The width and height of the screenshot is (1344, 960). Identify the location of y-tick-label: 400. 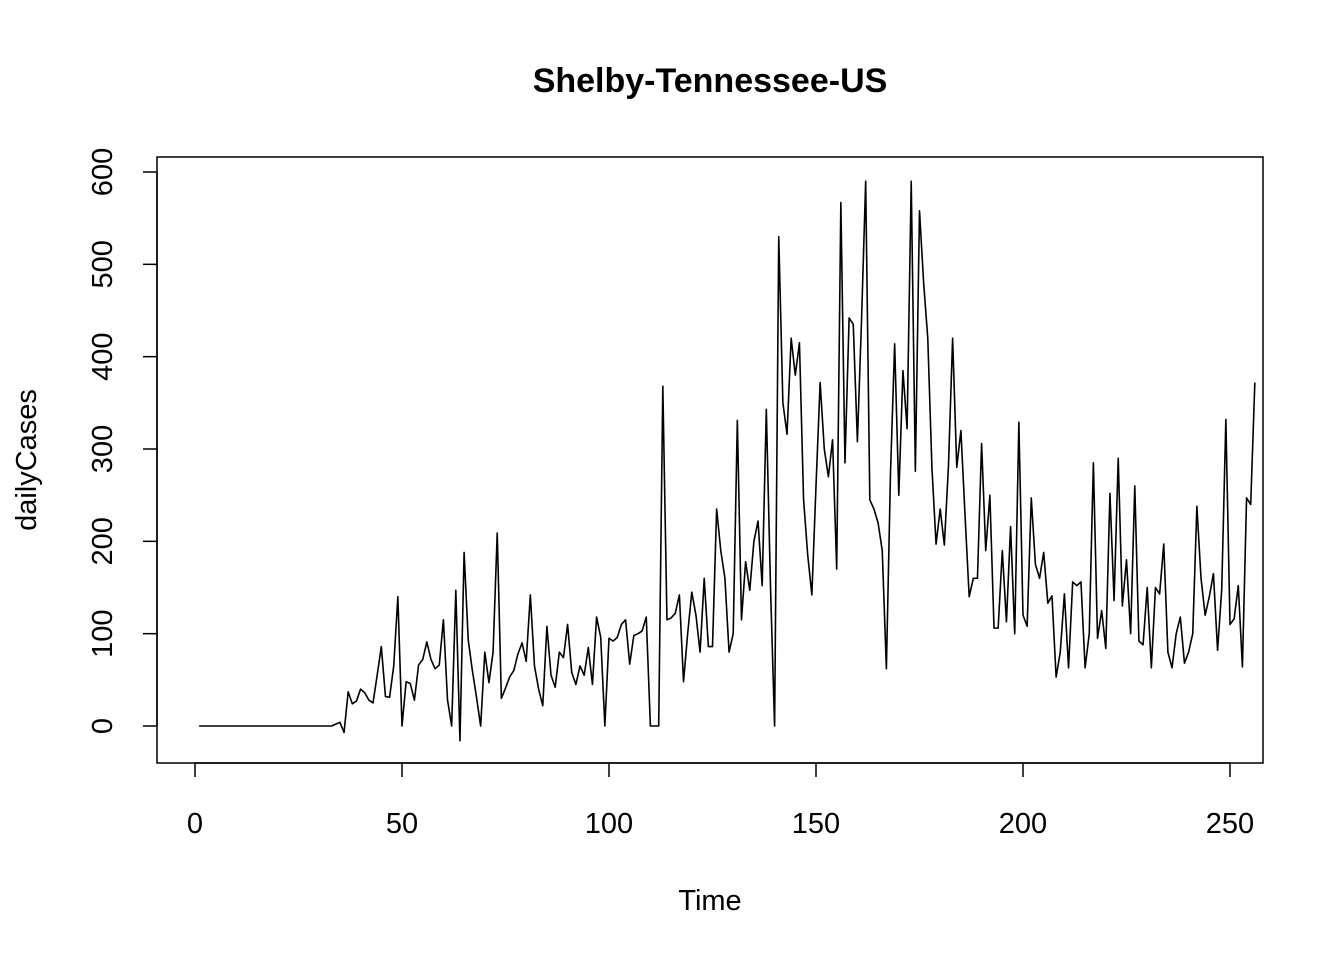
(103, 356).